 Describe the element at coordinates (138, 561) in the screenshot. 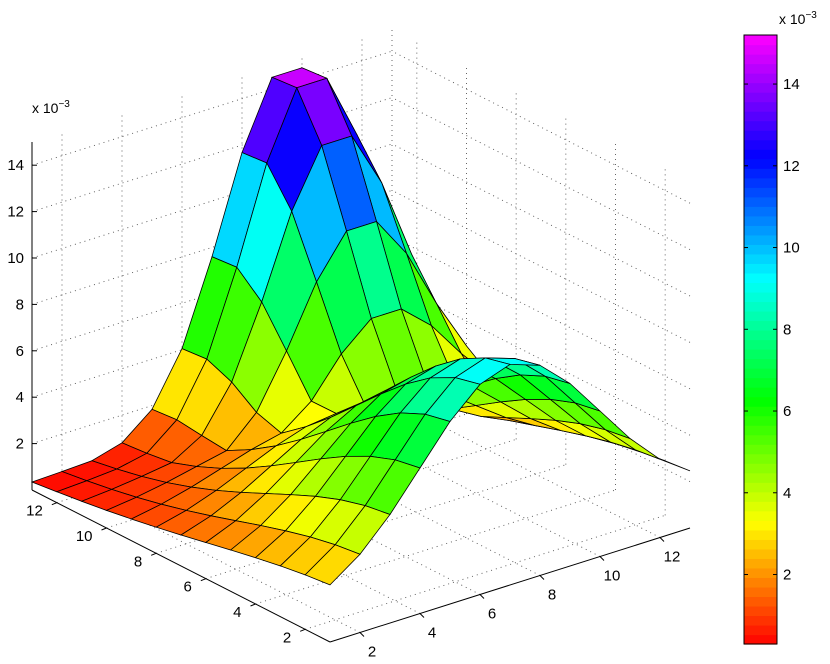

I see `y-tick-label: 8` at that location.